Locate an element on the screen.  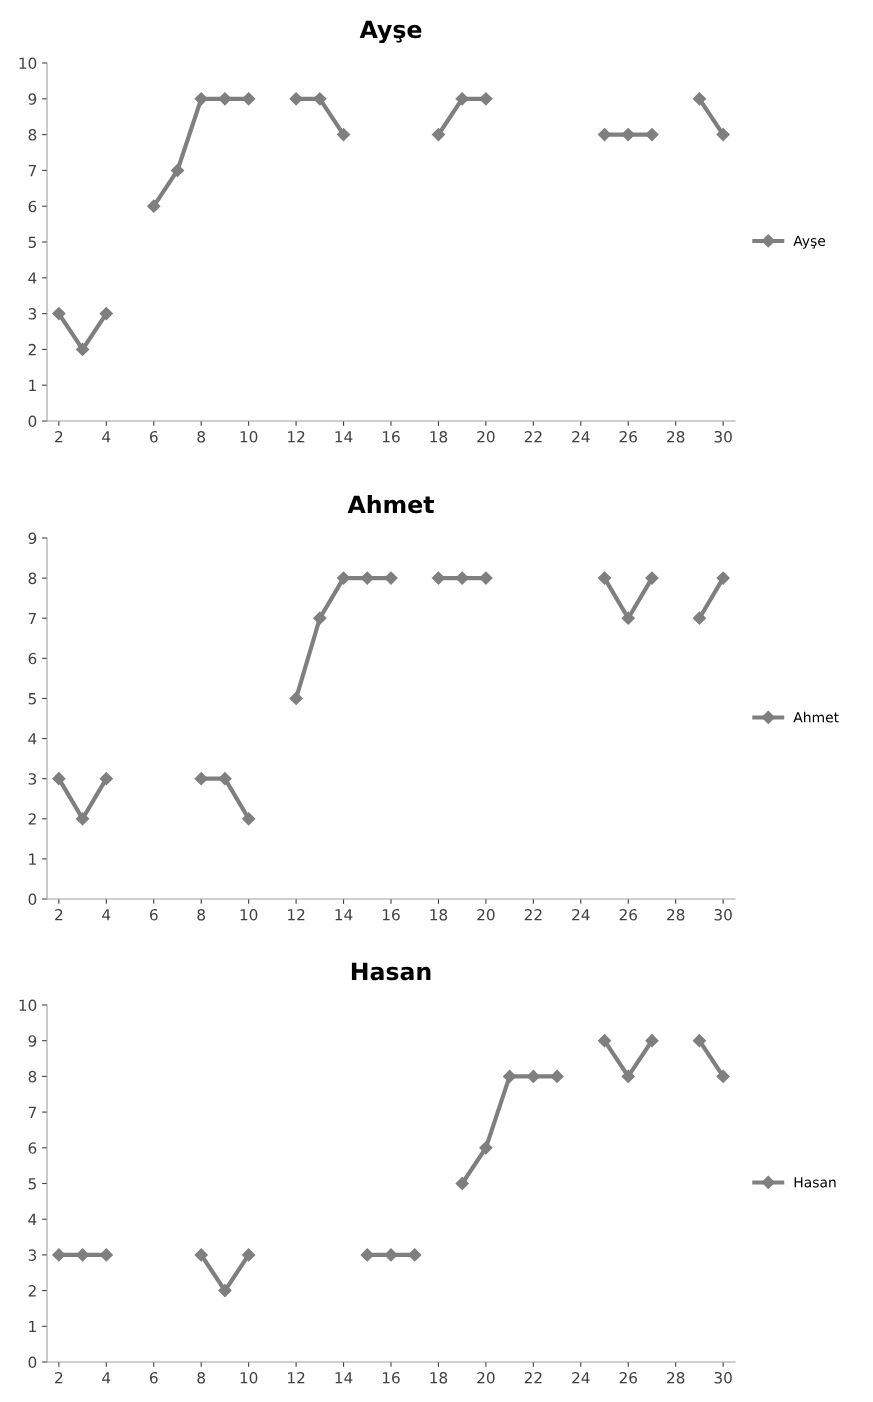
y-tick-label: 0 is located at coordinates (32, 899).